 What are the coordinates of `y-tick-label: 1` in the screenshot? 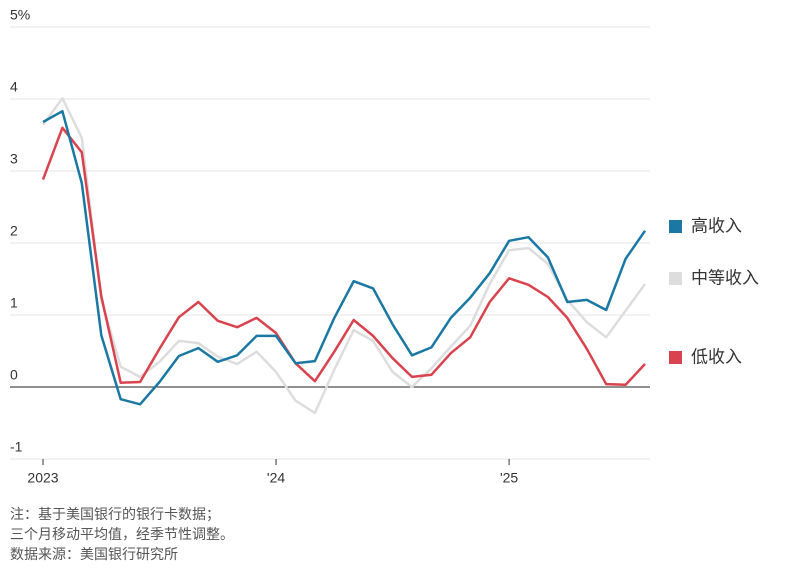 It's located at (14, 303).